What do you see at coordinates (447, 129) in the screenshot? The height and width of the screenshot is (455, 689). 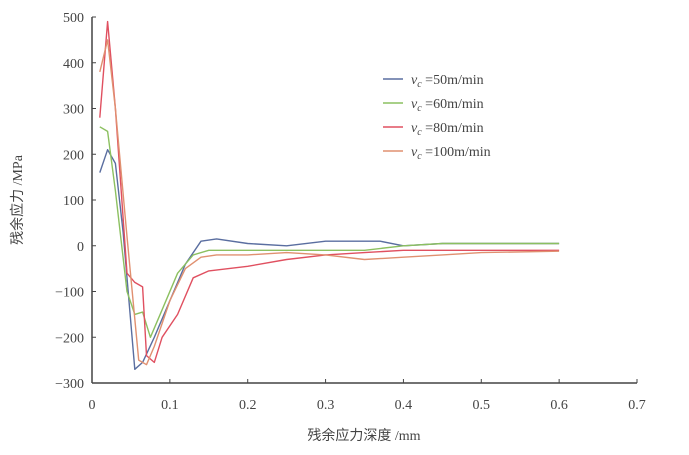 I see `legend-label: vc =80m/min` at bounding box center [447, 129].